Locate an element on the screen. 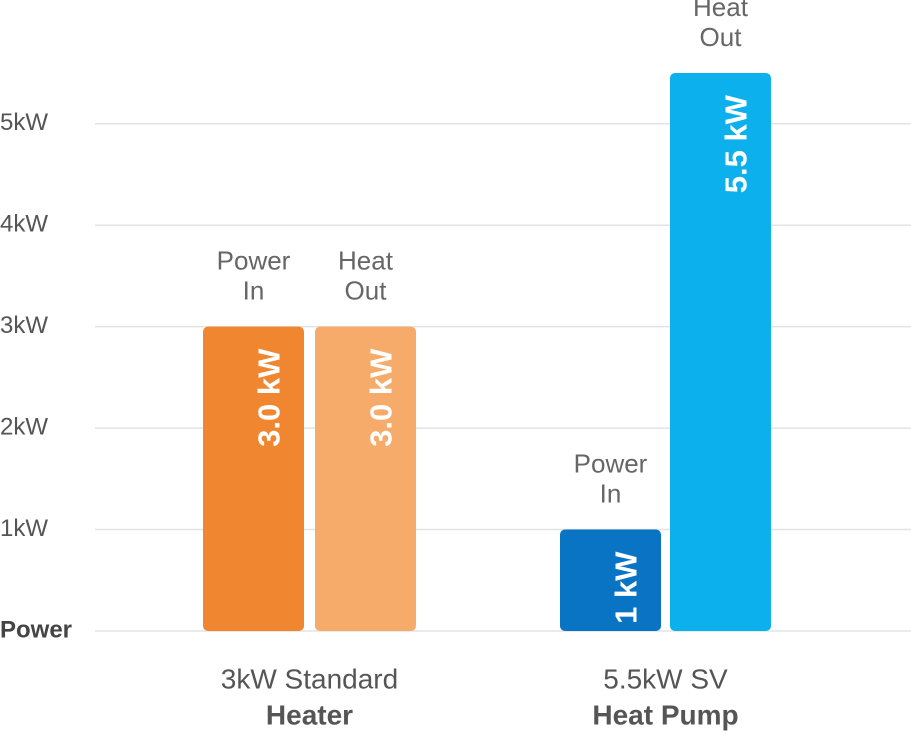 This screenshot has width=911, height=736. y-tick-label: Power is located at coordinates (36, 629).